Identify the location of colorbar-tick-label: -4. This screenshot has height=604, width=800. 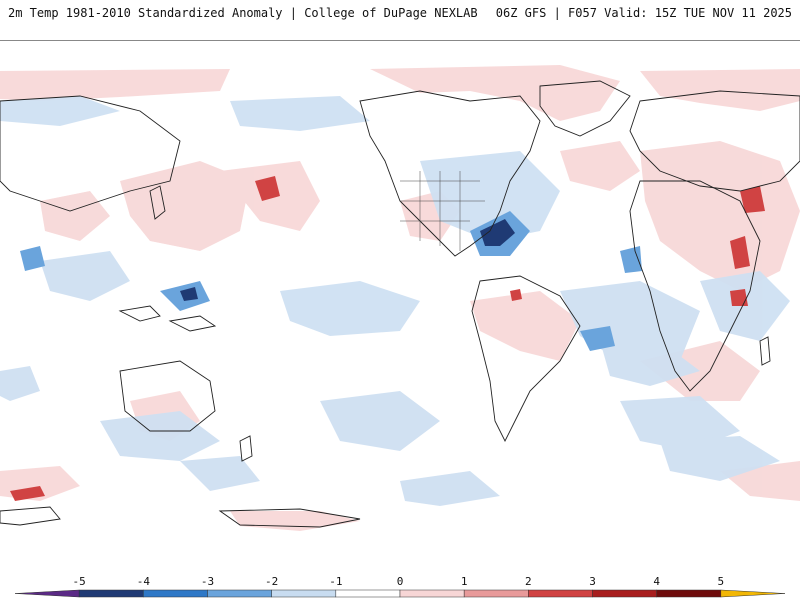
(144, 581).